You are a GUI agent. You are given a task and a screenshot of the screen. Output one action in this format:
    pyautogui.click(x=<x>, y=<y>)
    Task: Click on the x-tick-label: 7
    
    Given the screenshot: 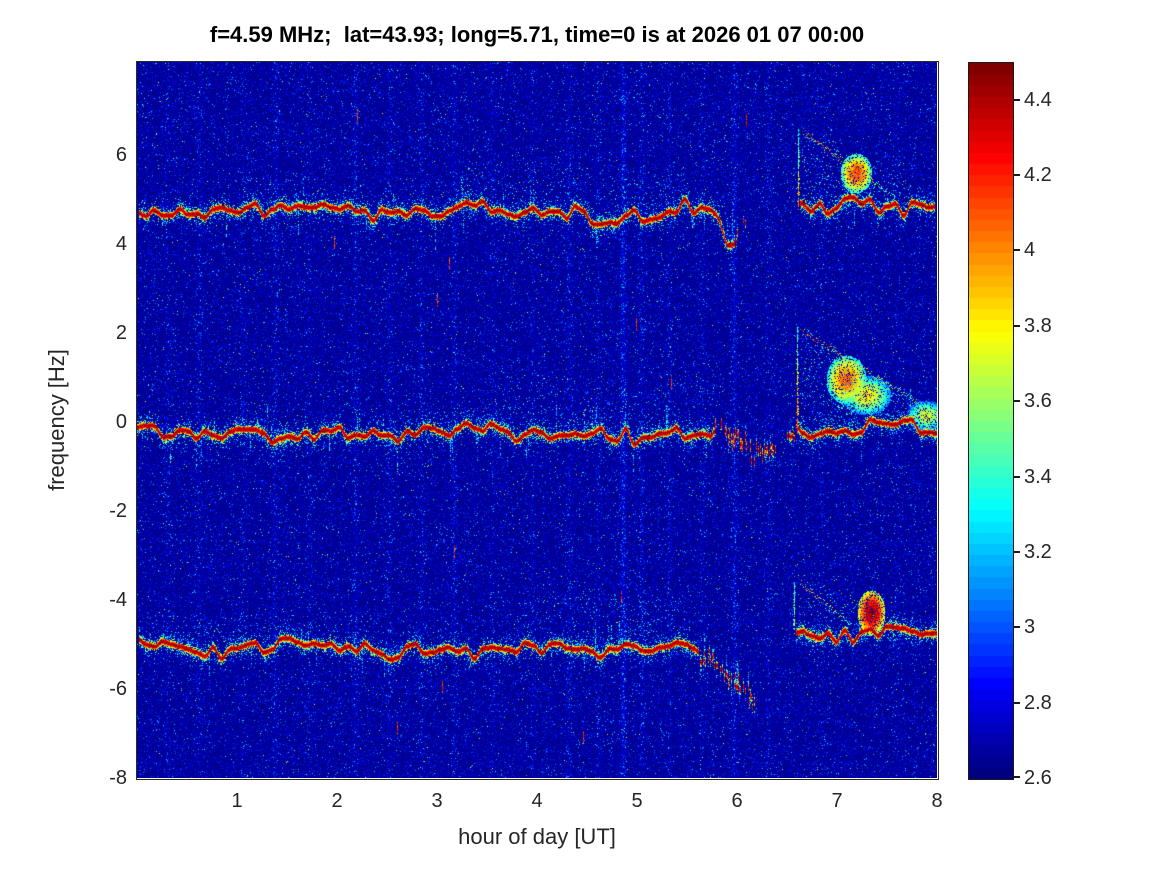 What is the action you would take?
    pyautogui.click(x=837, y=801)
    